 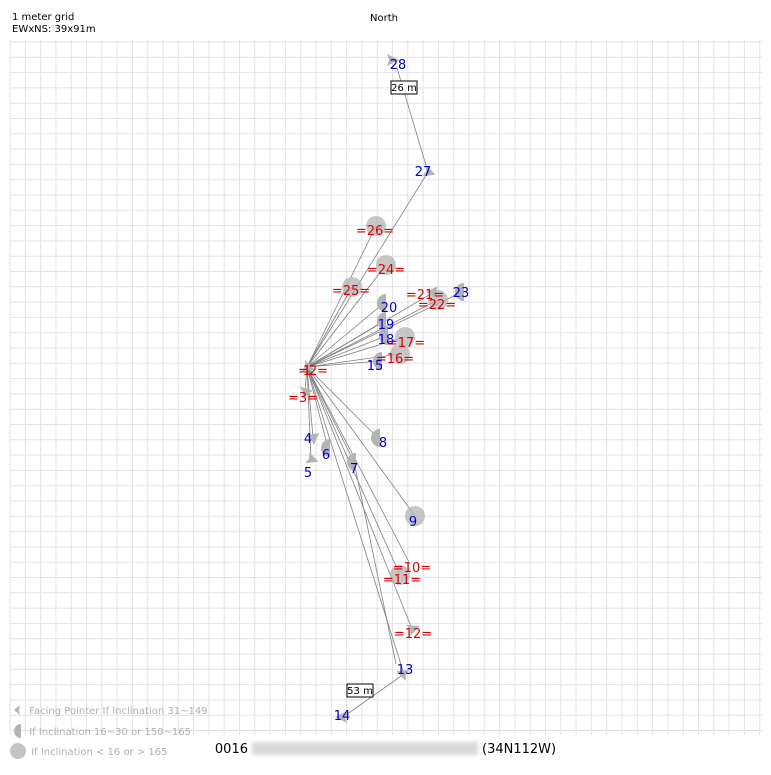 What do you see at coordinates (381, 303) in the screenshot?
I see `station-20-marker` at bounding box center [381, 303].